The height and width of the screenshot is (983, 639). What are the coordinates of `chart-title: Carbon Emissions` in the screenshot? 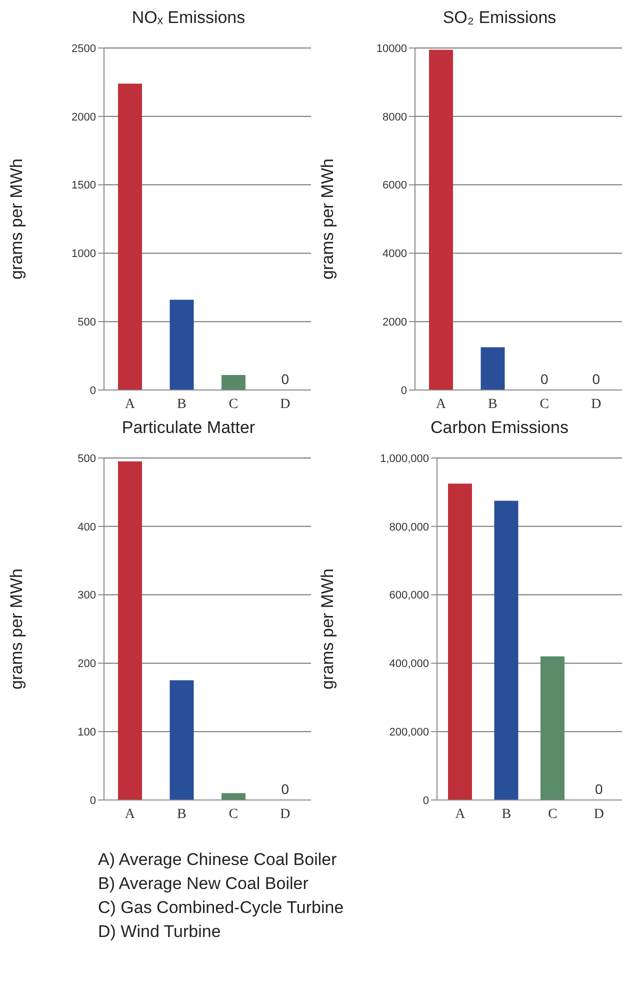 It's located at (500, 428).